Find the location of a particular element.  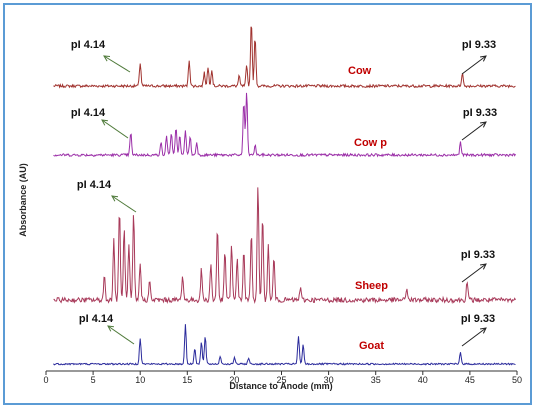

pi-arrowhead-low-sheep is located at coordinates (115, 198).